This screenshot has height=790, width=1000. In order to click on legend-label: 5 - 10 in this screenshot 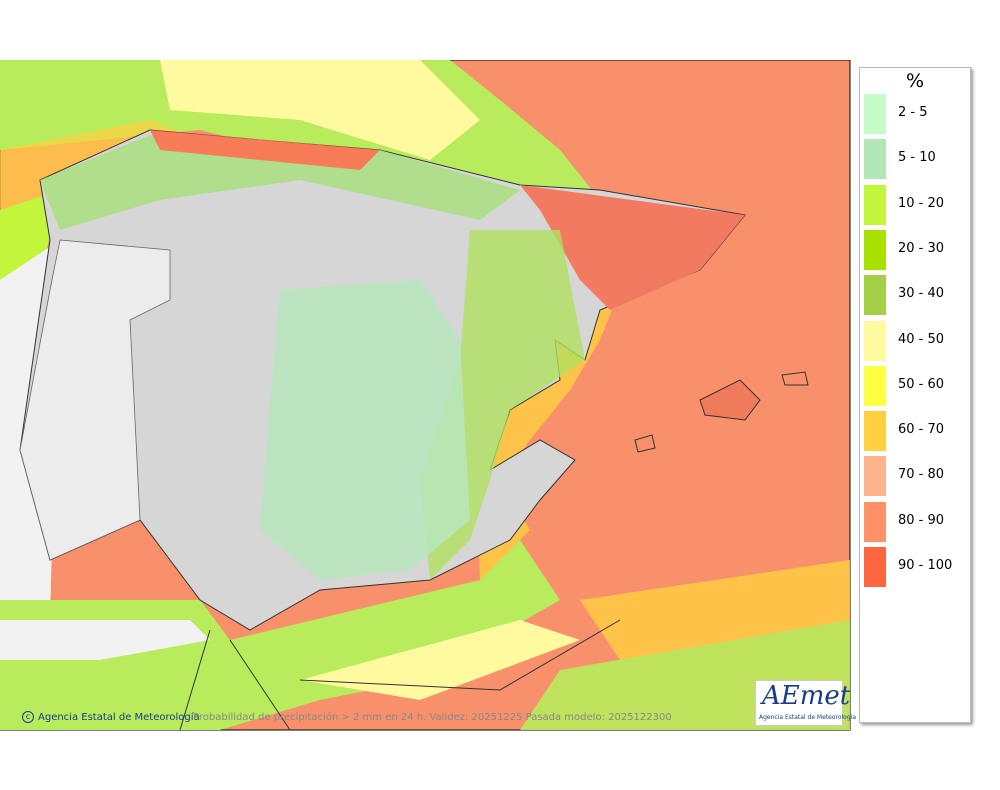, I will do `click(917, 158)`.